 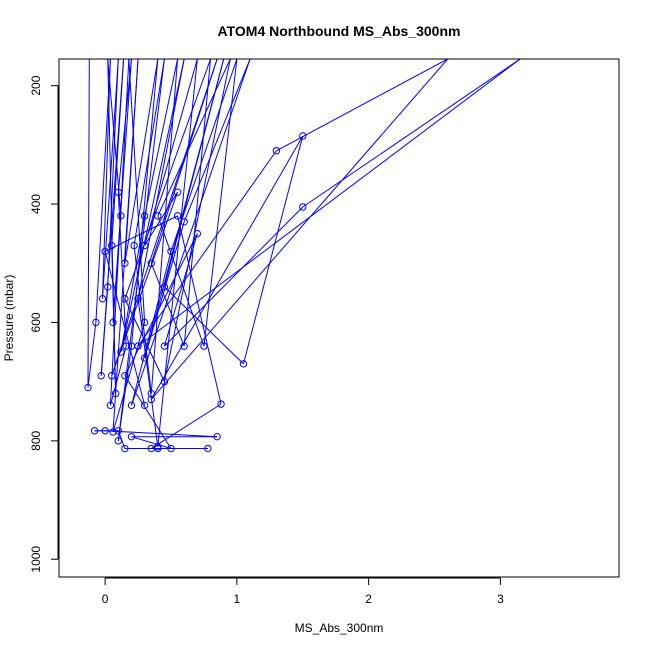 What do you see at coordinates (339, 31) in the screenshot?
I see `chart-title: ATOM4 Northbound MS_Abs_300nm` at bounding box center [339, 31].